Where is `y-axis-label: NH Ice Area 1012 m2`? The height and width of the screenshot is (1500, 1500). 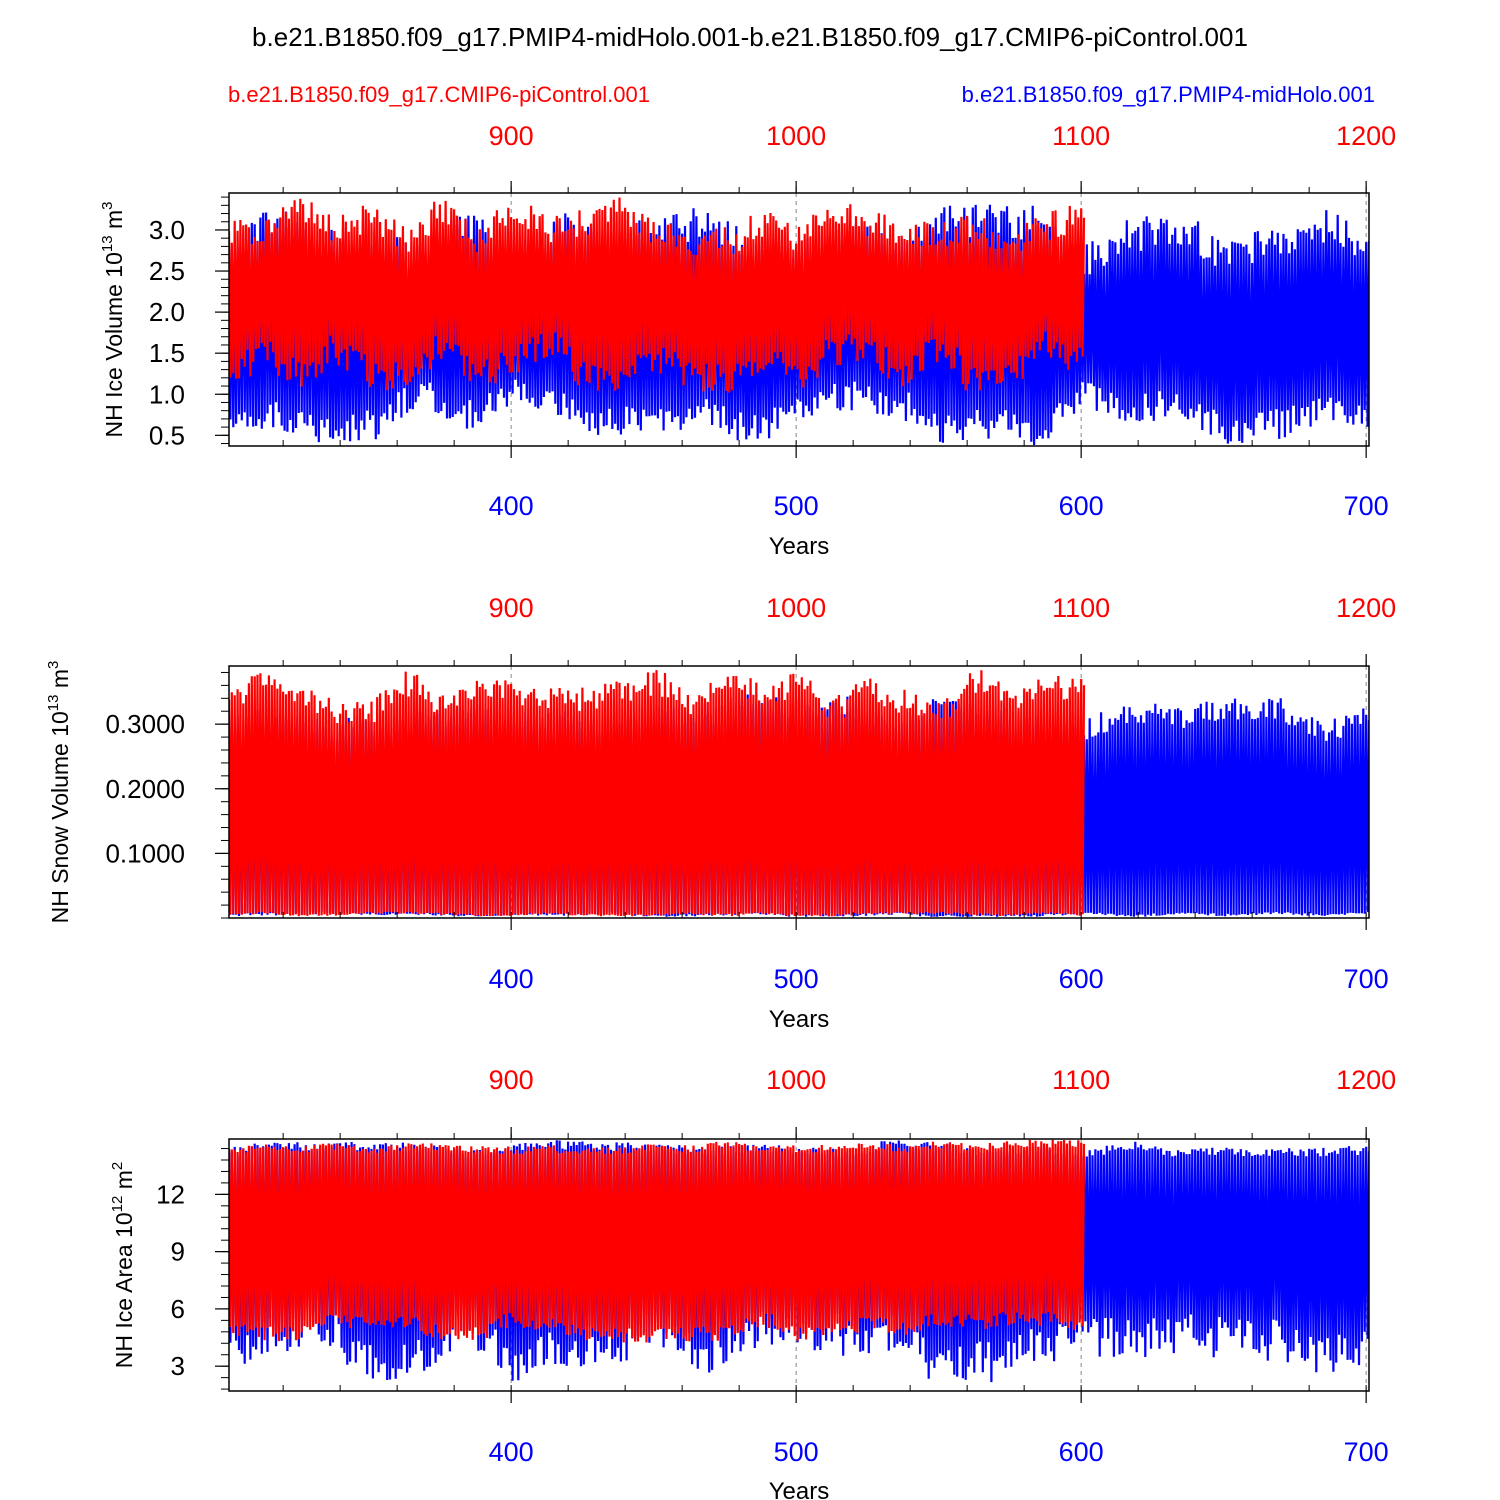
y-axis-label: NH Ice Area 1012 m2 is located at coordinates (123, 1265).